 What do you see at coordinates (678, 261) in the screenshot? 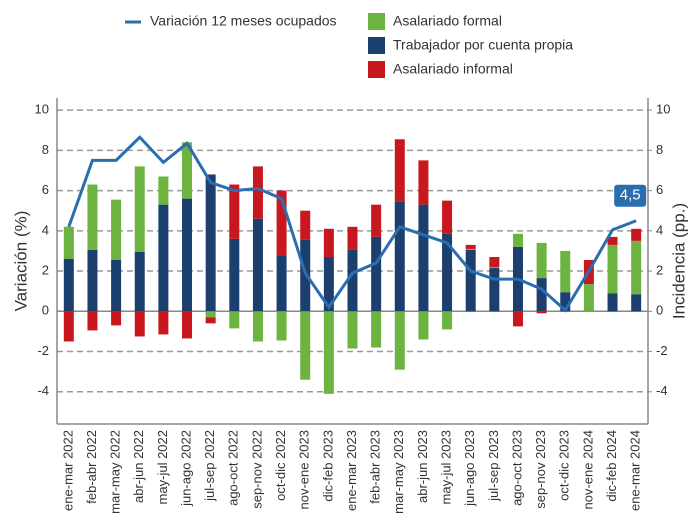
I see `y2-axis-title: Incidencia (pp.)` at bounding box center [678, 261].